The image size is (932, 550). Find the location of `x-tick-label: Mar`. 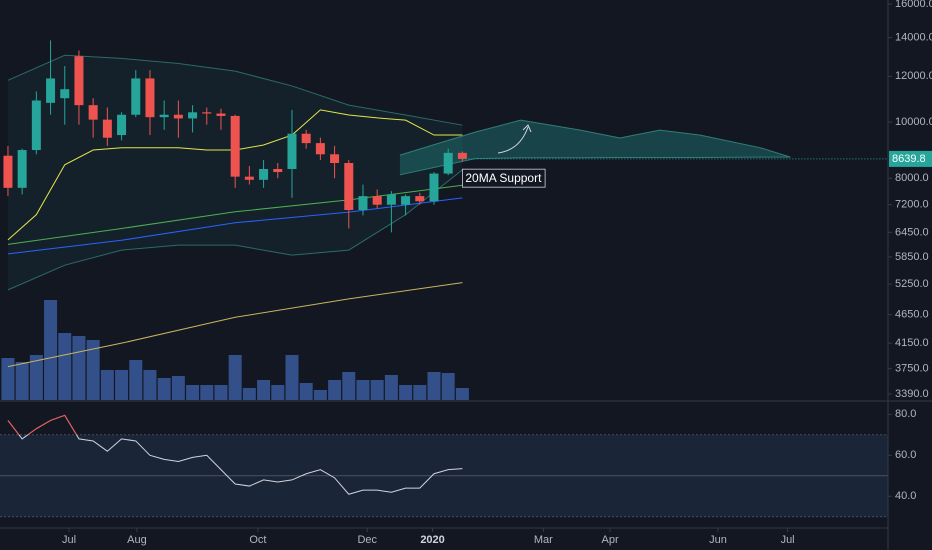

x-tick-label: Mar is located at coordinates (543, 540).